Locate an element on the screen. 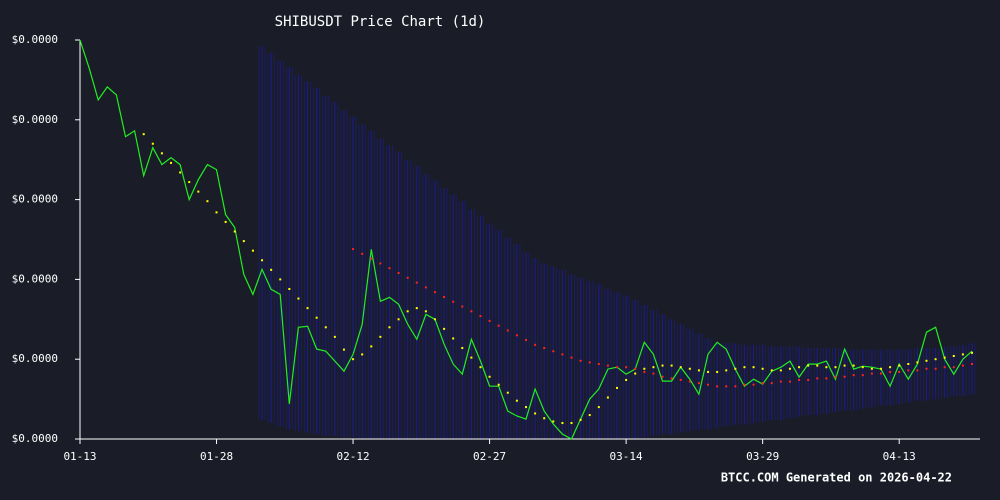 The width and height of the screenshot is (1000, 500). x-tick-label: 03-14 is located at coordinates (626, 456).